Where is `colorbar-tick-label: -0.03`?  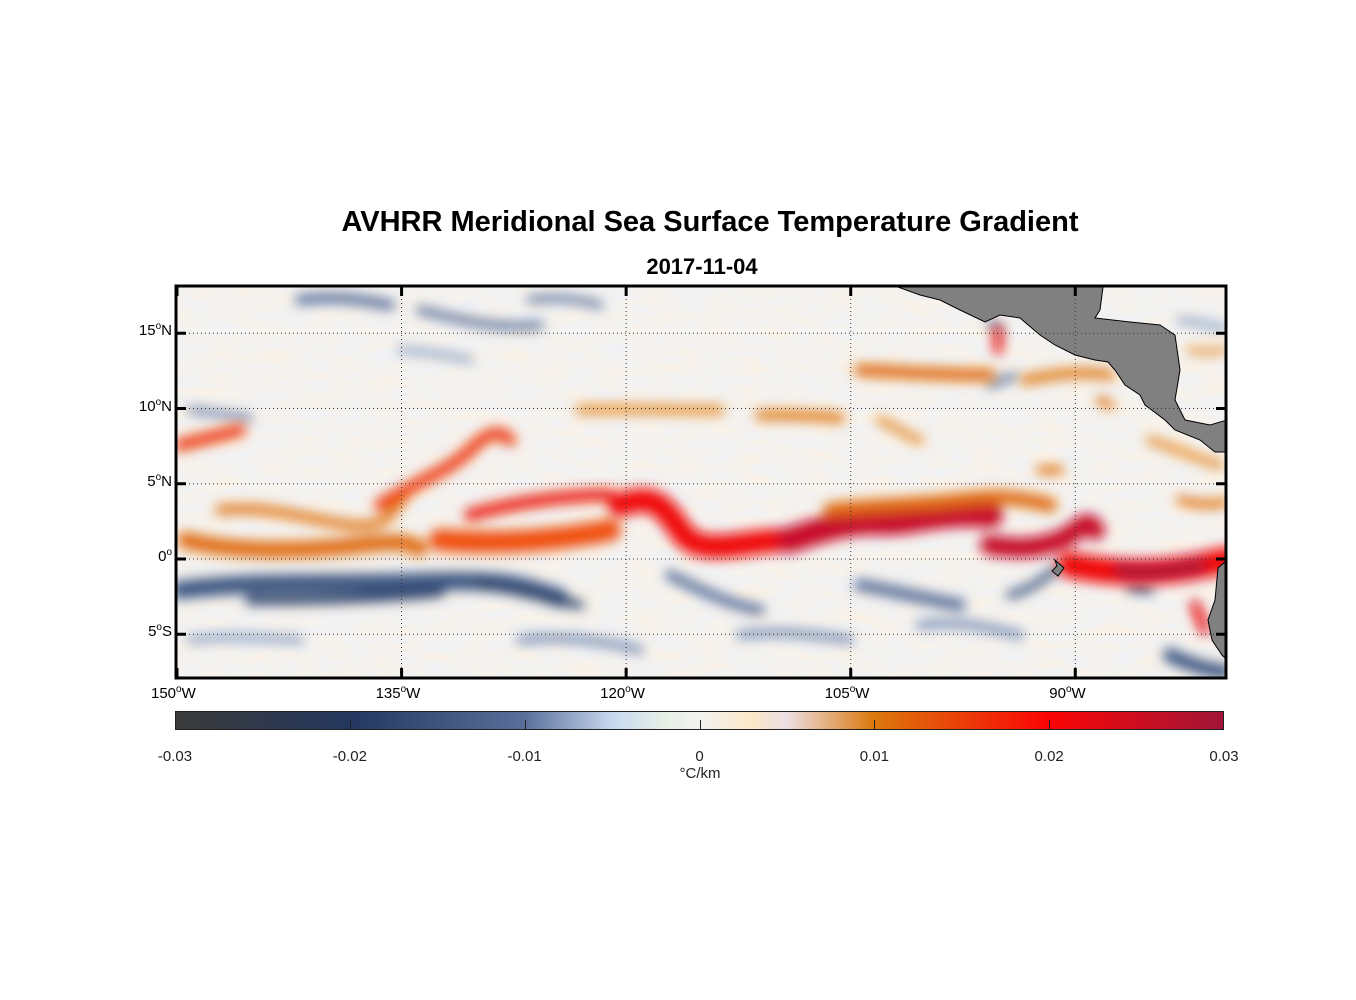 colorbar-tick-label: -0.03 is located at coordinates (175, 756).